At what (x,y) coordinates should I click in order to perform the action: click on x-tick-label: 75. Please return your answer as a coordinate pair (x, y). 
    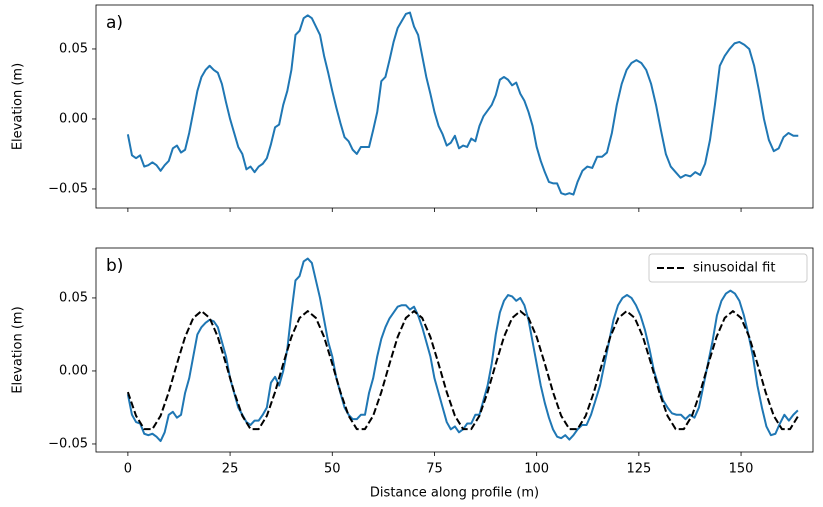
    Looking at the image, I should click on (434, 469).